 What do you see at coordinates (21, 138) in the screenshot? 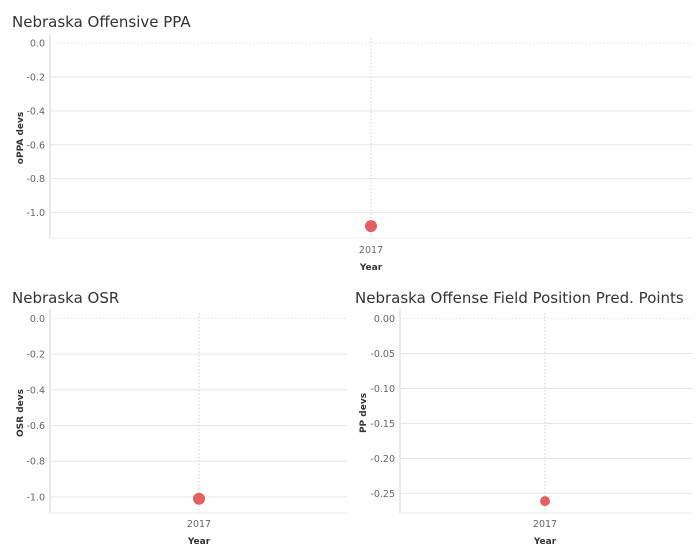
I see `y-axis-label: oPPA devs` at bounding box center [21, 138].